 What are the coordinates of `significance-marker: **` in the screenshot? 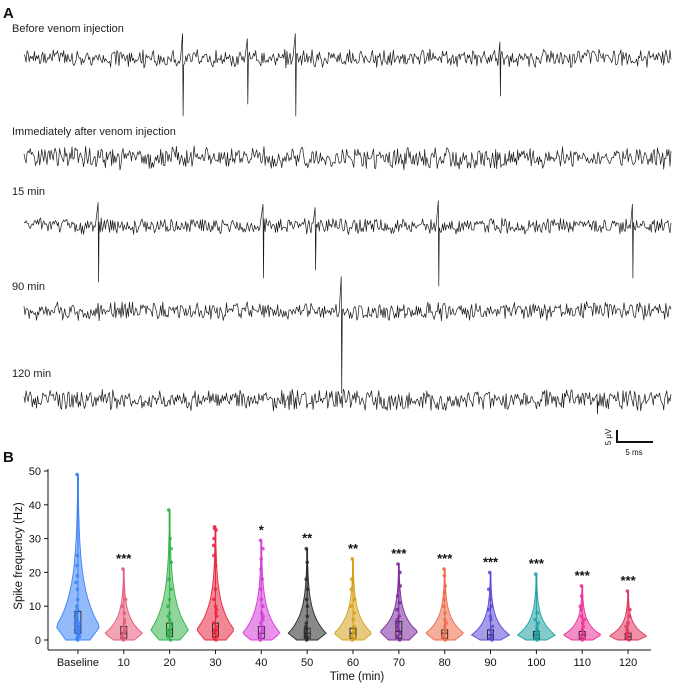 It's located at (307, 538).